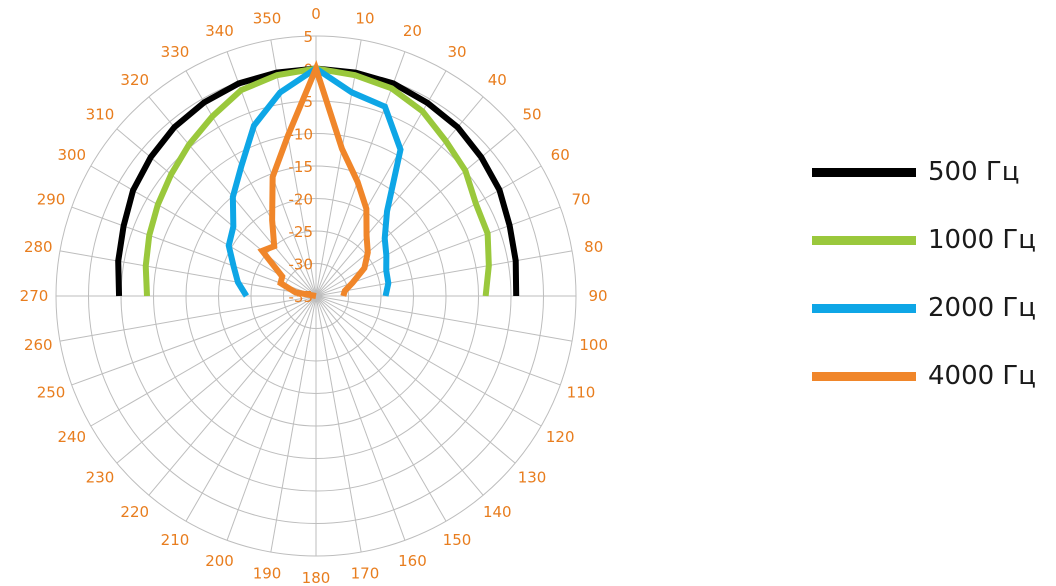 The image size is (1056, 586). Describe the element at coordinates (581, 392) in the screenshot. I see `angle-tick-label: 110` at that location.